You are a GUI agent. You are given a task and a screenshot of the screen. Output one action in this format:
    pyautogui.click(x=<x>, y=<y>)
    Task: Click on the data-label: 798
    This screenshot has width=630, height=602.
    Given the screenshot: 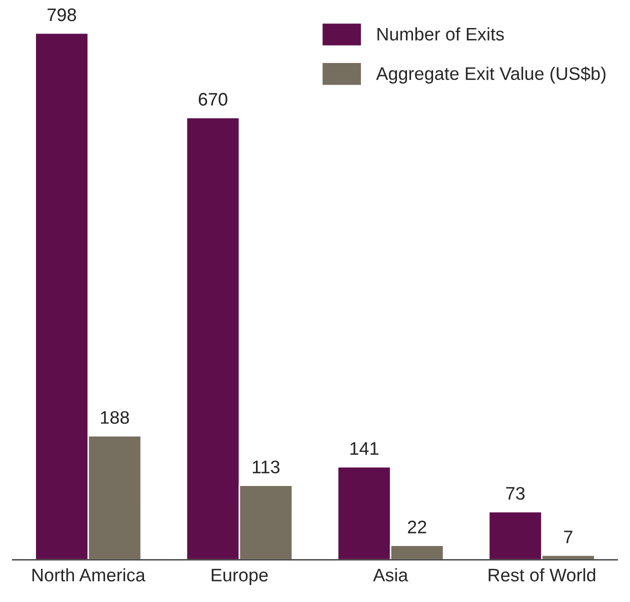 What is the action you would take?
    pyautogui.click(x=62, y=15)
    